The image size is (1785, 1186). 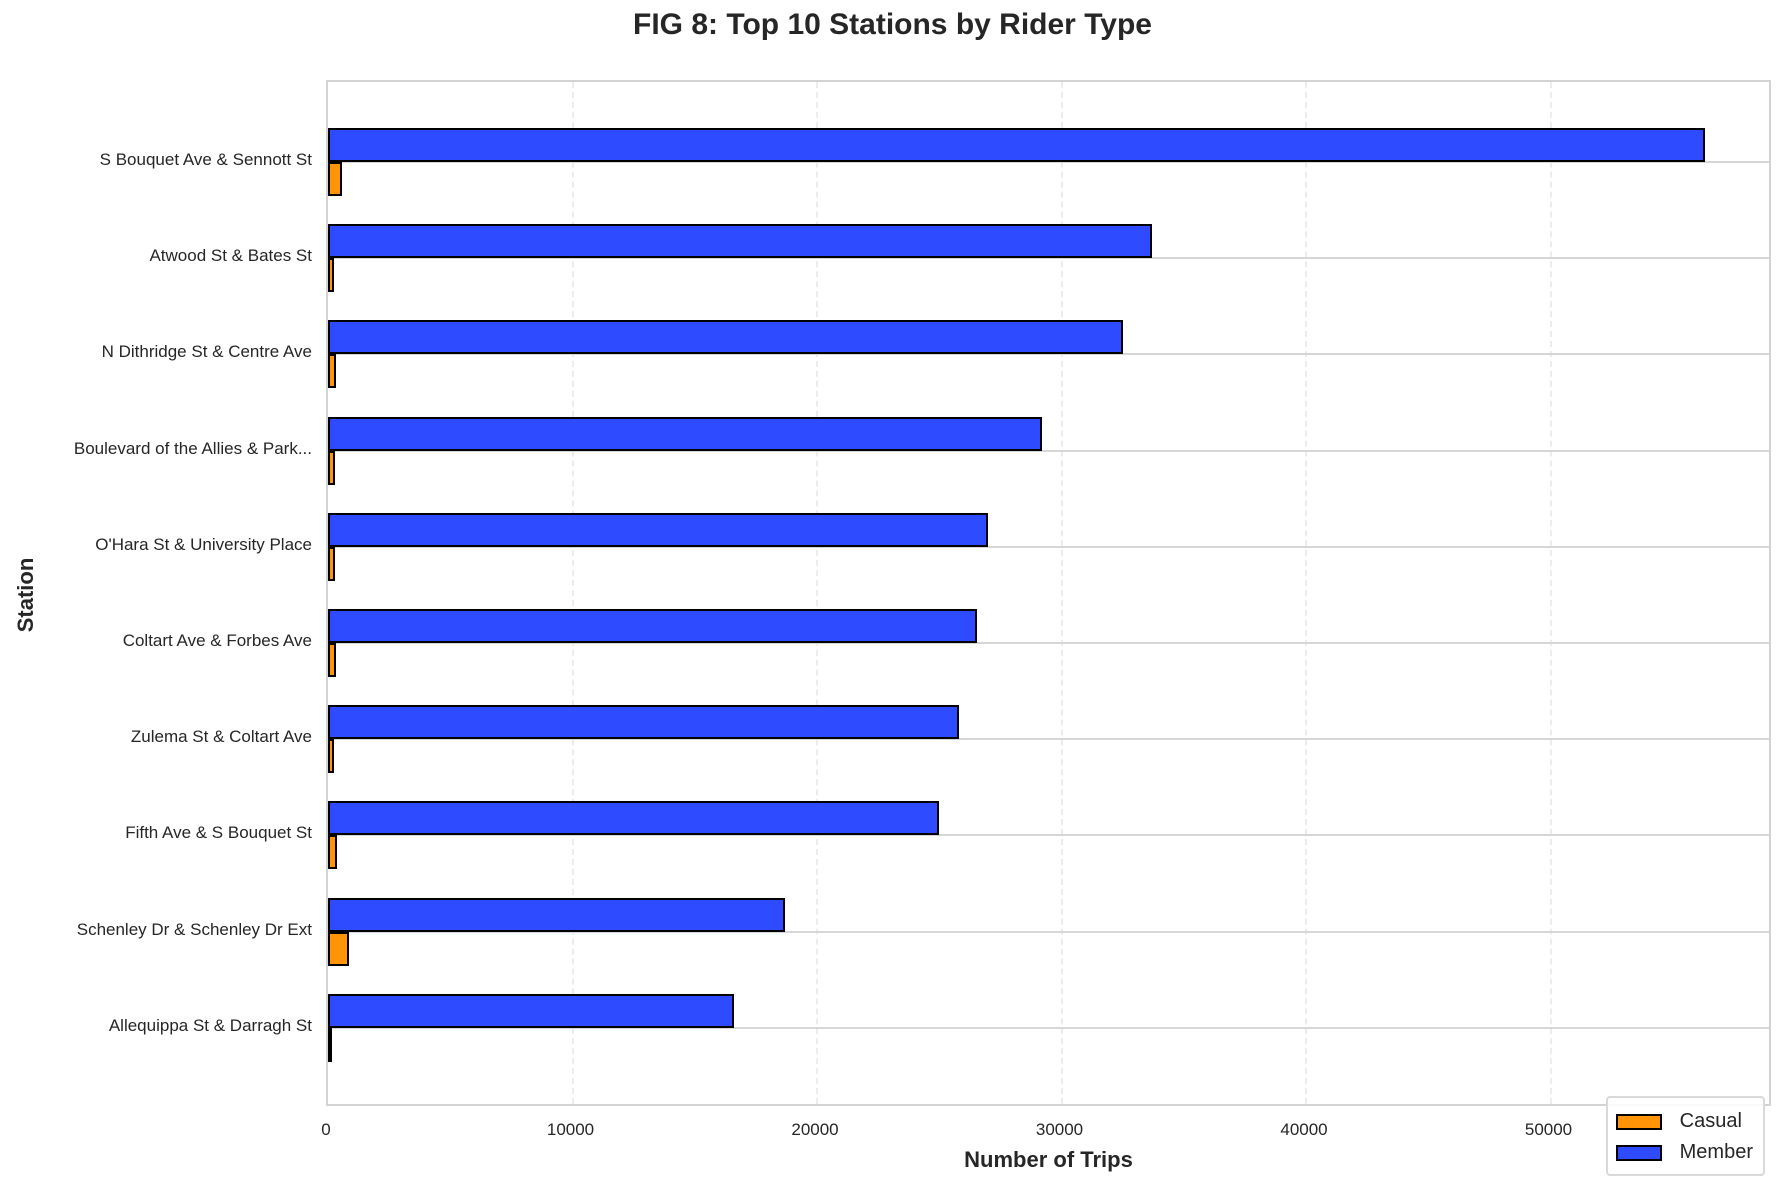 What do you see at coordinates (815, 1129) in the screenshot?
I see `x-tick-label: 20000` at bounding box center [815, 1129].